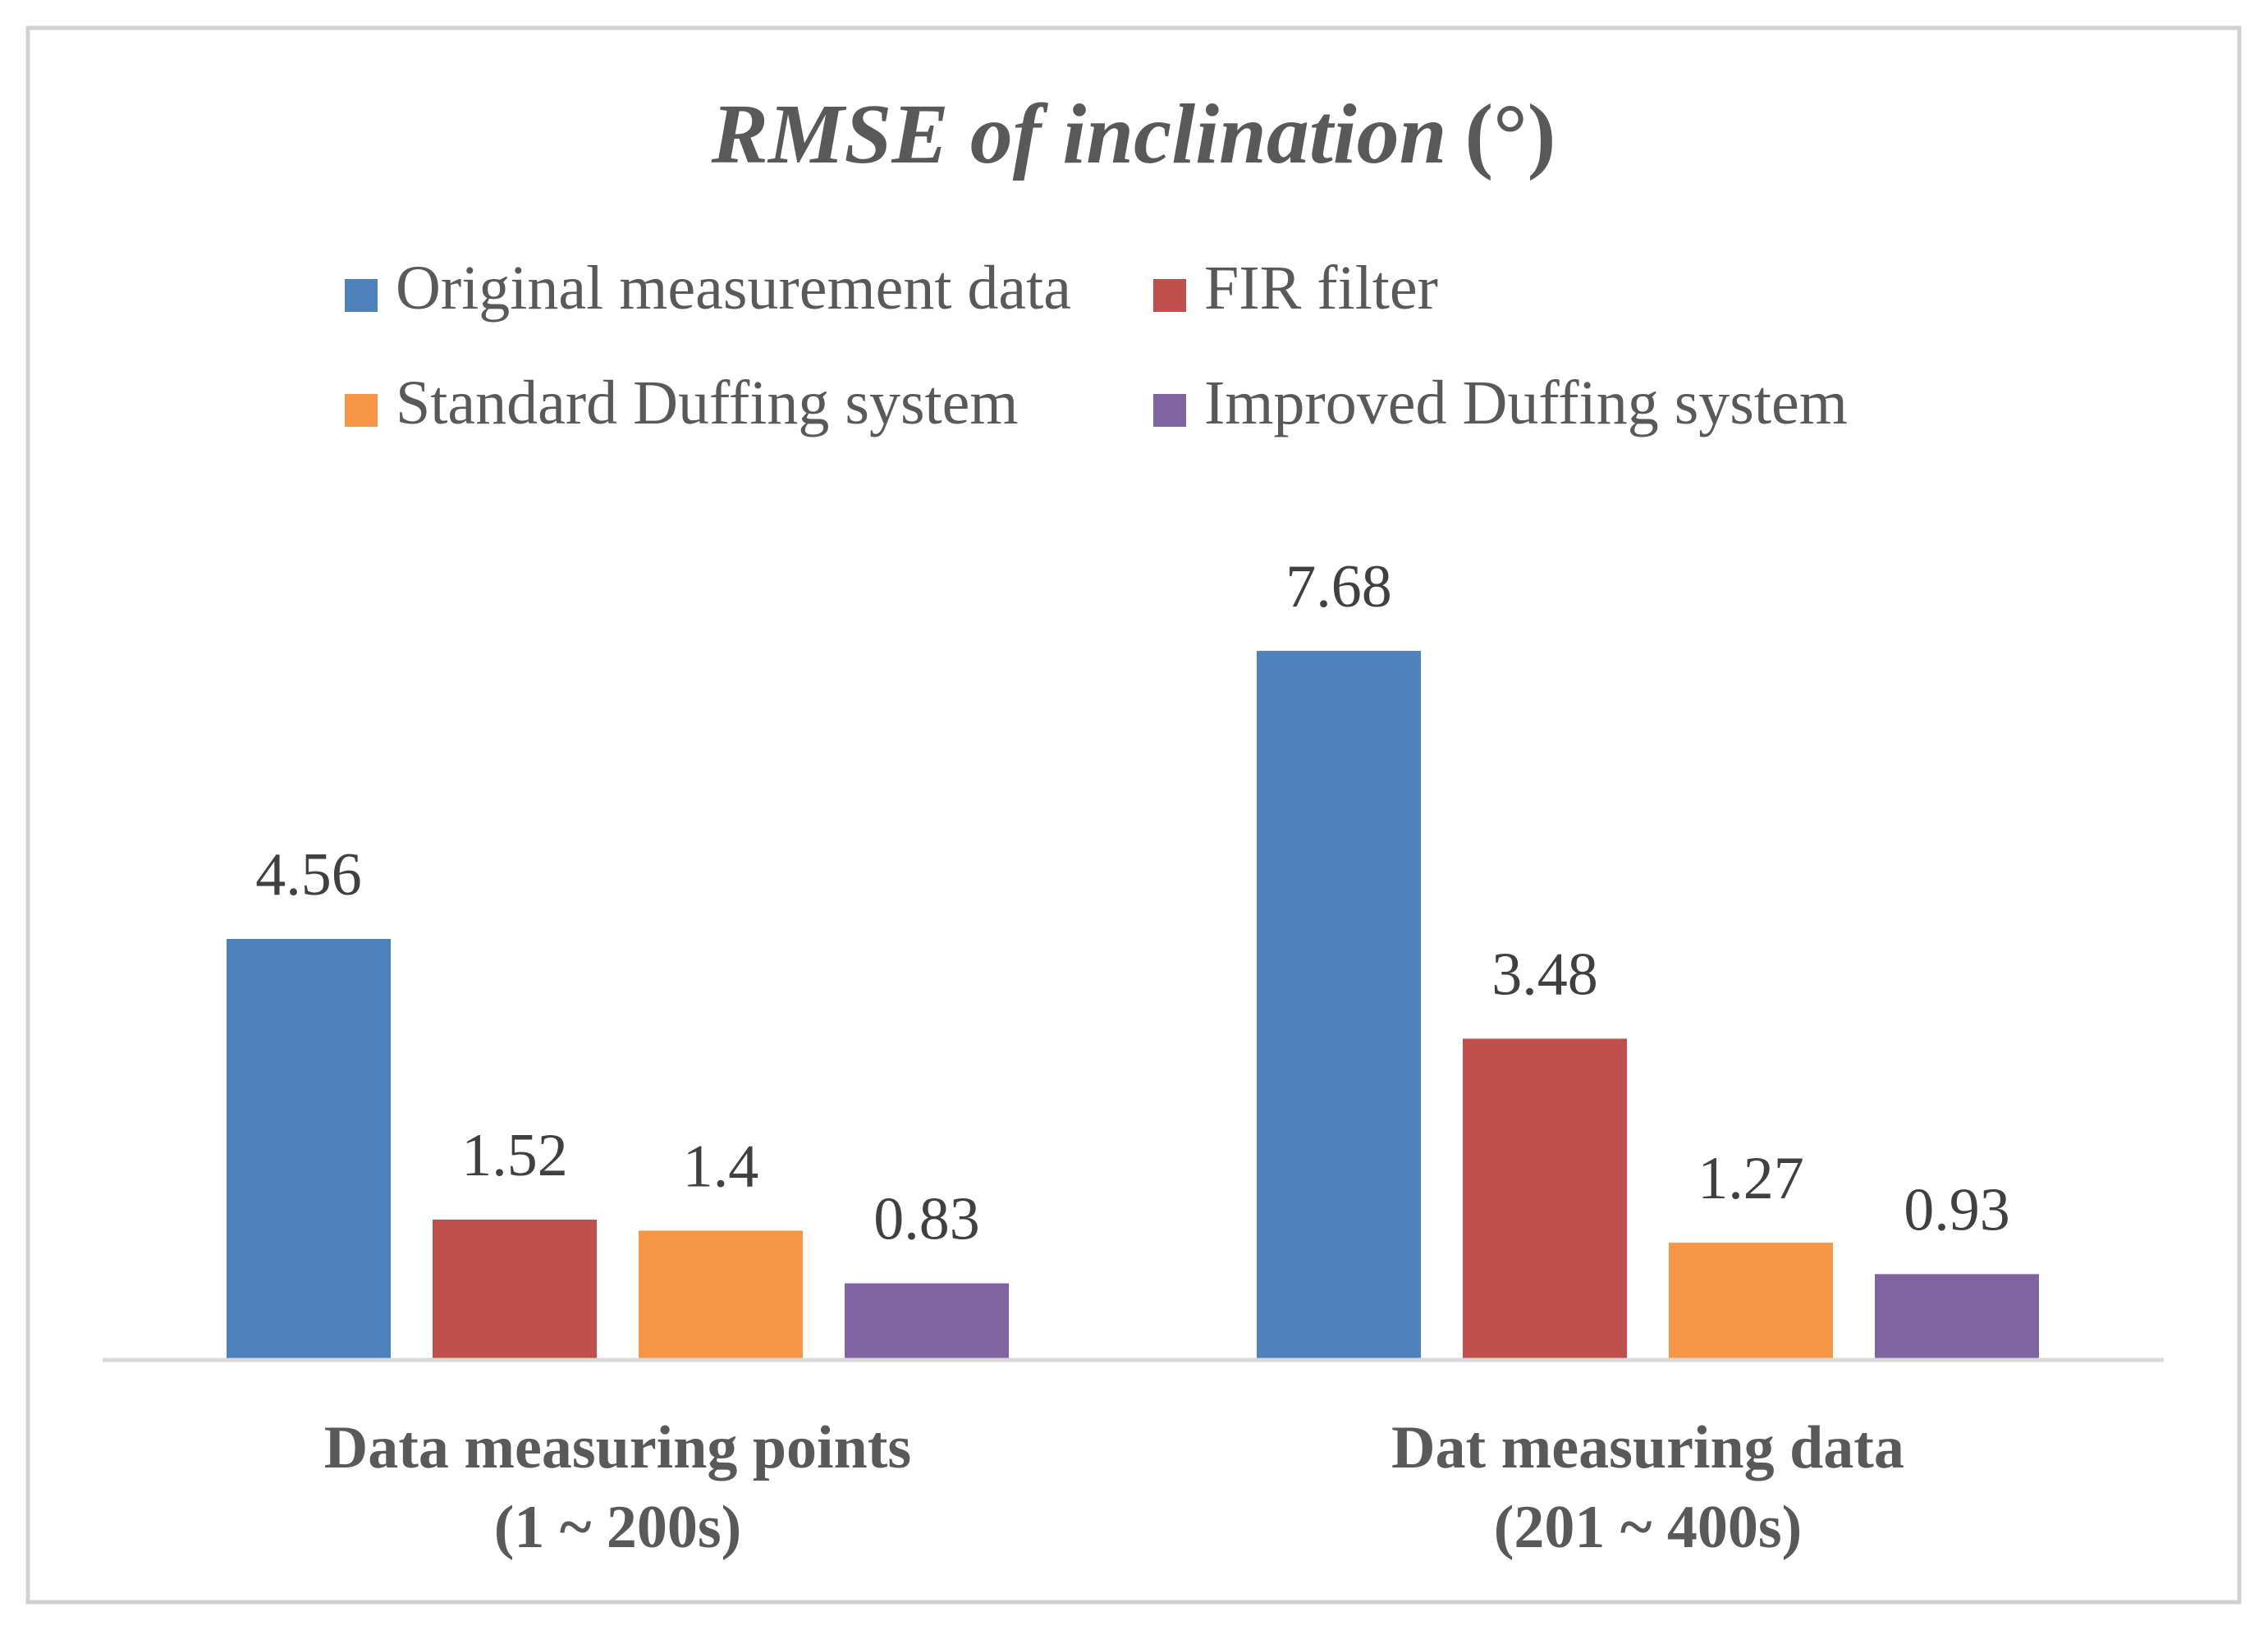  What do you see at coordinates (1647, 1448) in the screenshot?
I see `category-label-2-line1: Dat measuring data` at bounding box center [1647, 1448].